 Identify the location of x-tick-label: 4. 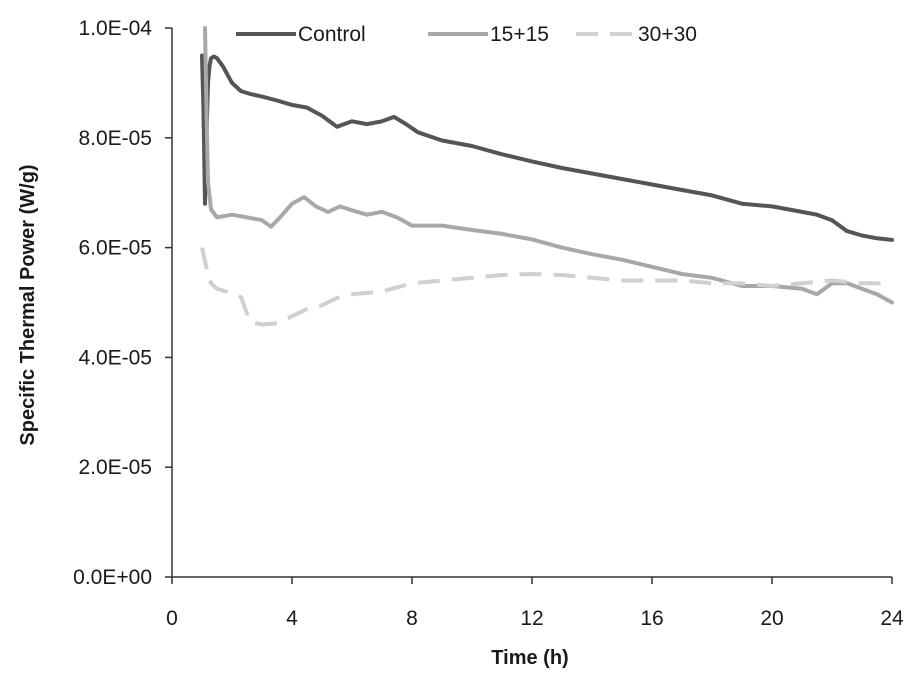
(292, 618).